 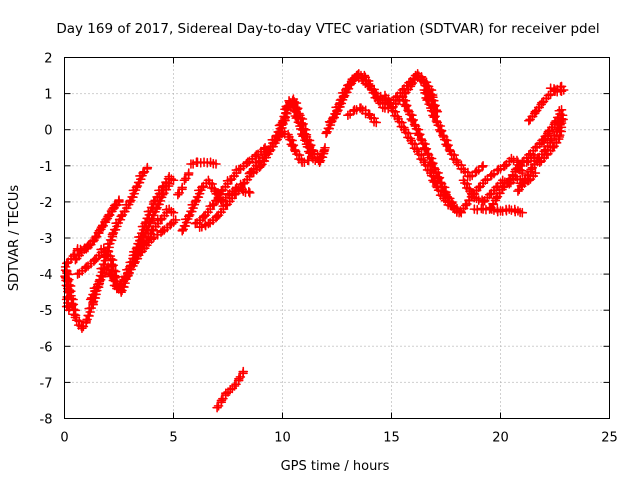 I want to click on y-tick-label: 0, so click(x=48, y=131).